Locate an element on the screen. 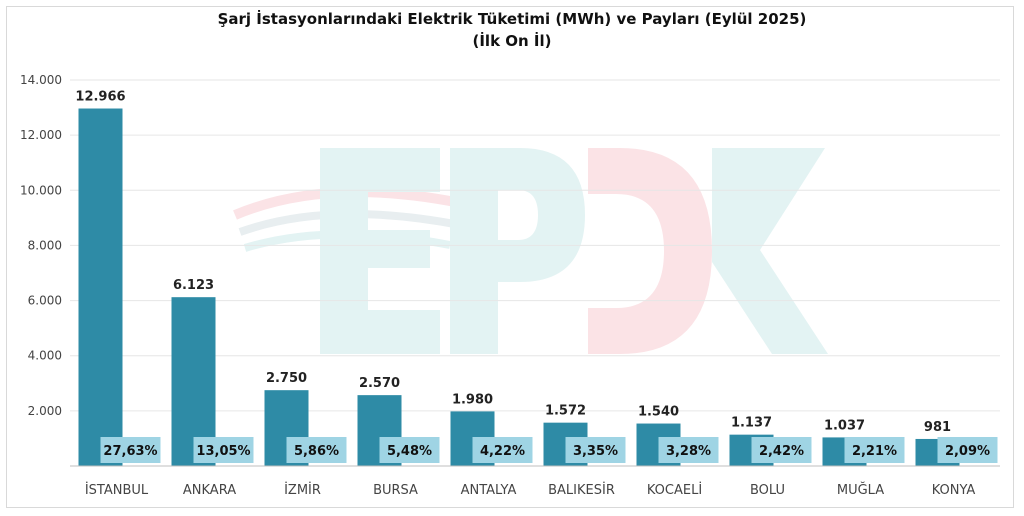 The image size is (1024, 516). y-tick-label: 2.000 is located at coordinates (45, 411).